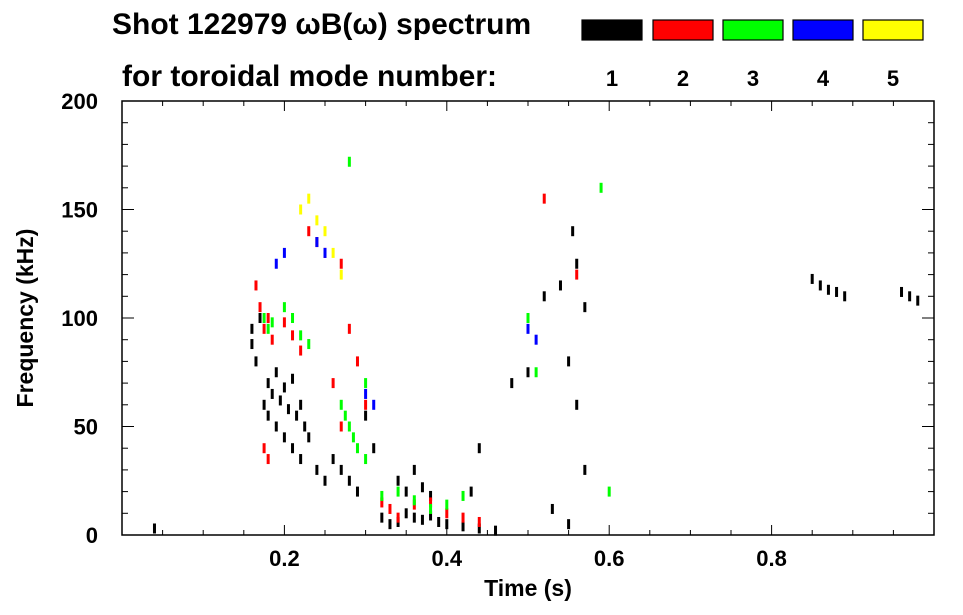  What do you see at coordinates (528, 588) in the screenshot?
I see `x-axis-label: Time (s)` at bounding box center [528, 588].